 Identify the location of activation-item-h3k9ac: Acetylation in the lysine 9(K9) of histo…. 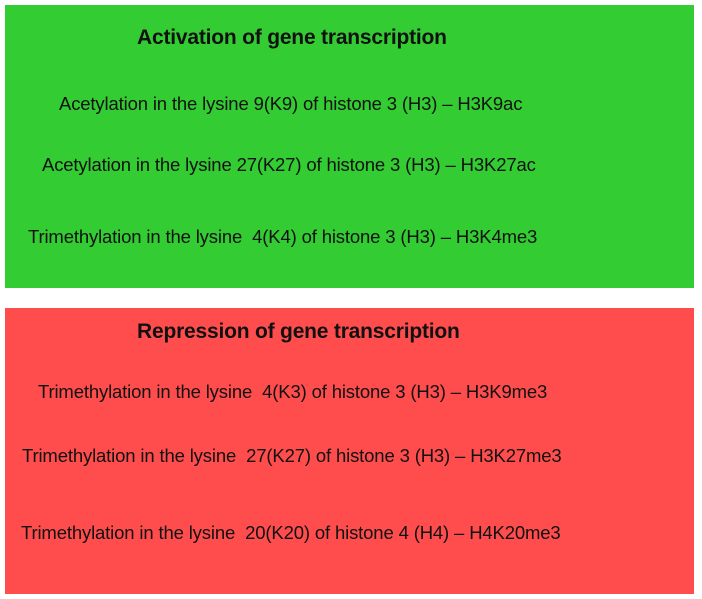
(291, 103).